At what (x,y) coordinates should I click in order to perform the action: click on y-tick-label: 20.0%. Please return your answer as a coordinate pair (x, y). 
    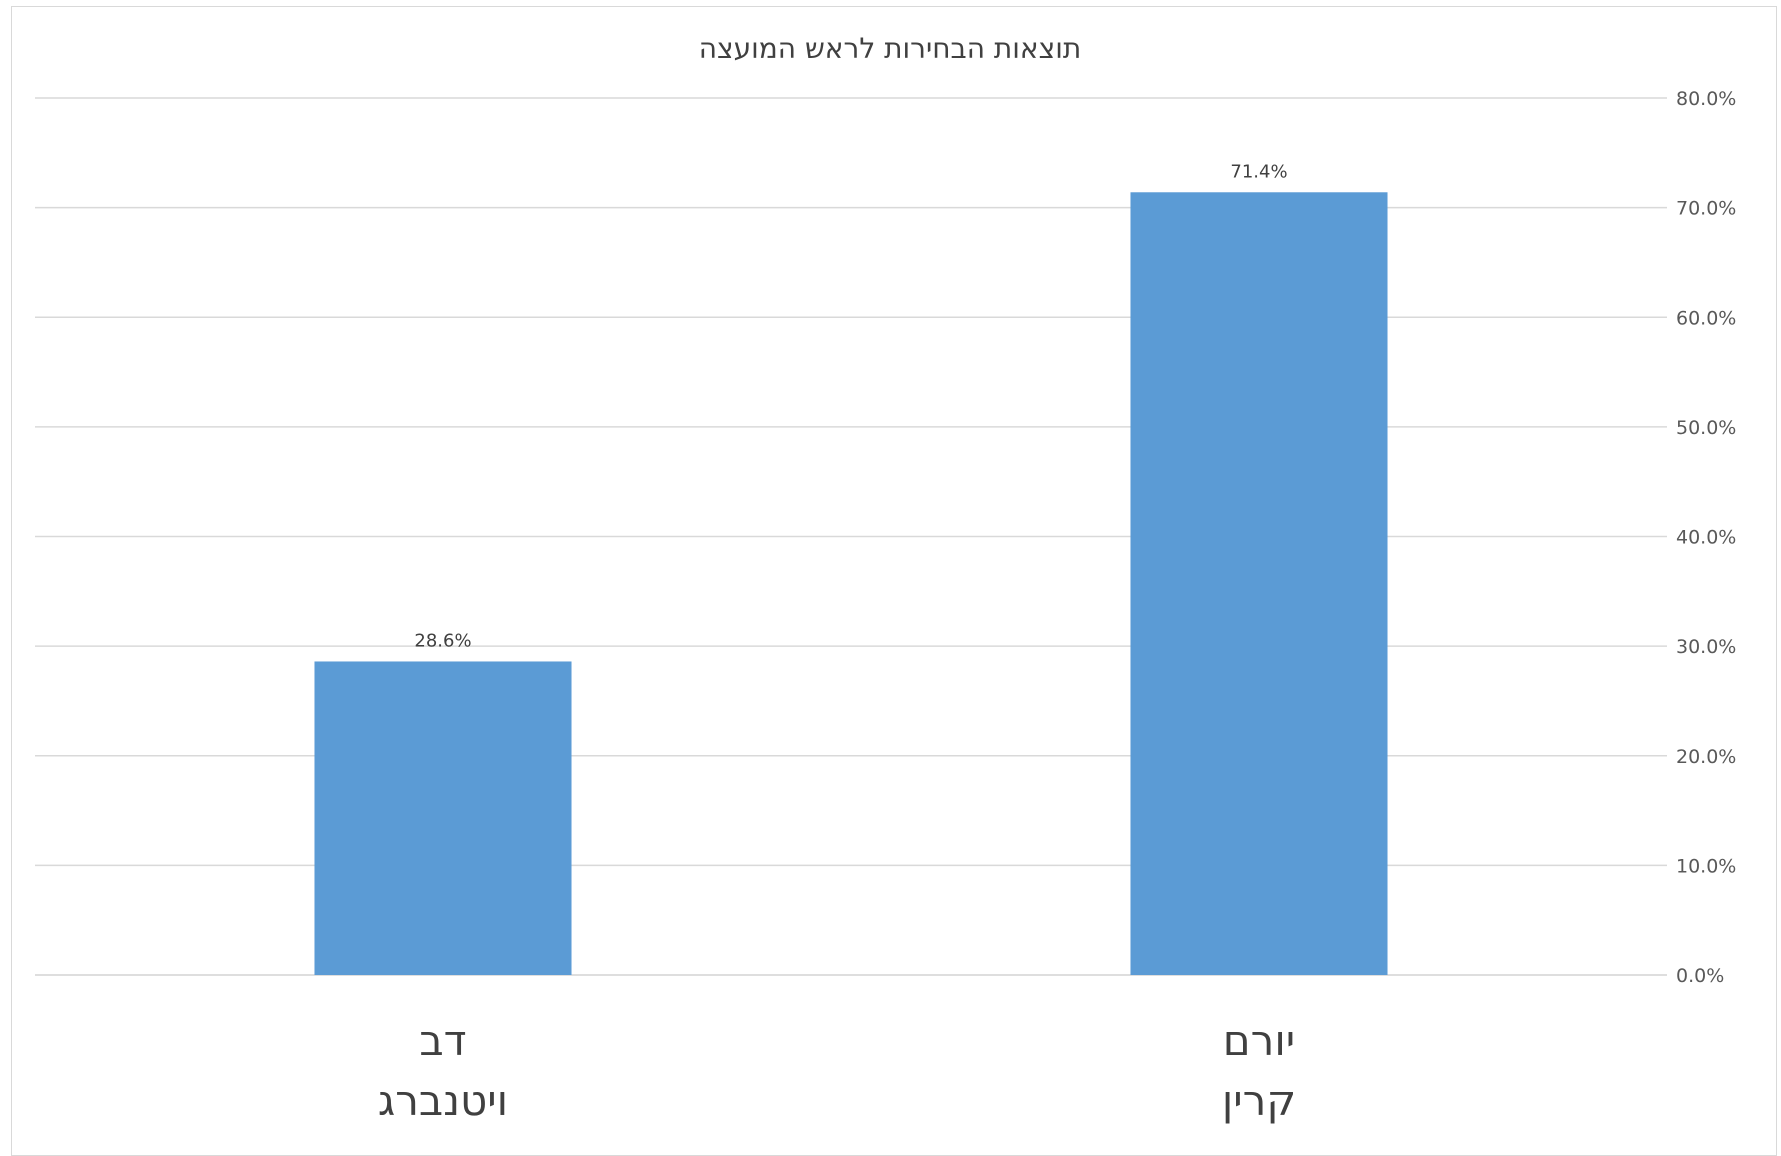
    Looking at the image, I should click on (1706, 757).